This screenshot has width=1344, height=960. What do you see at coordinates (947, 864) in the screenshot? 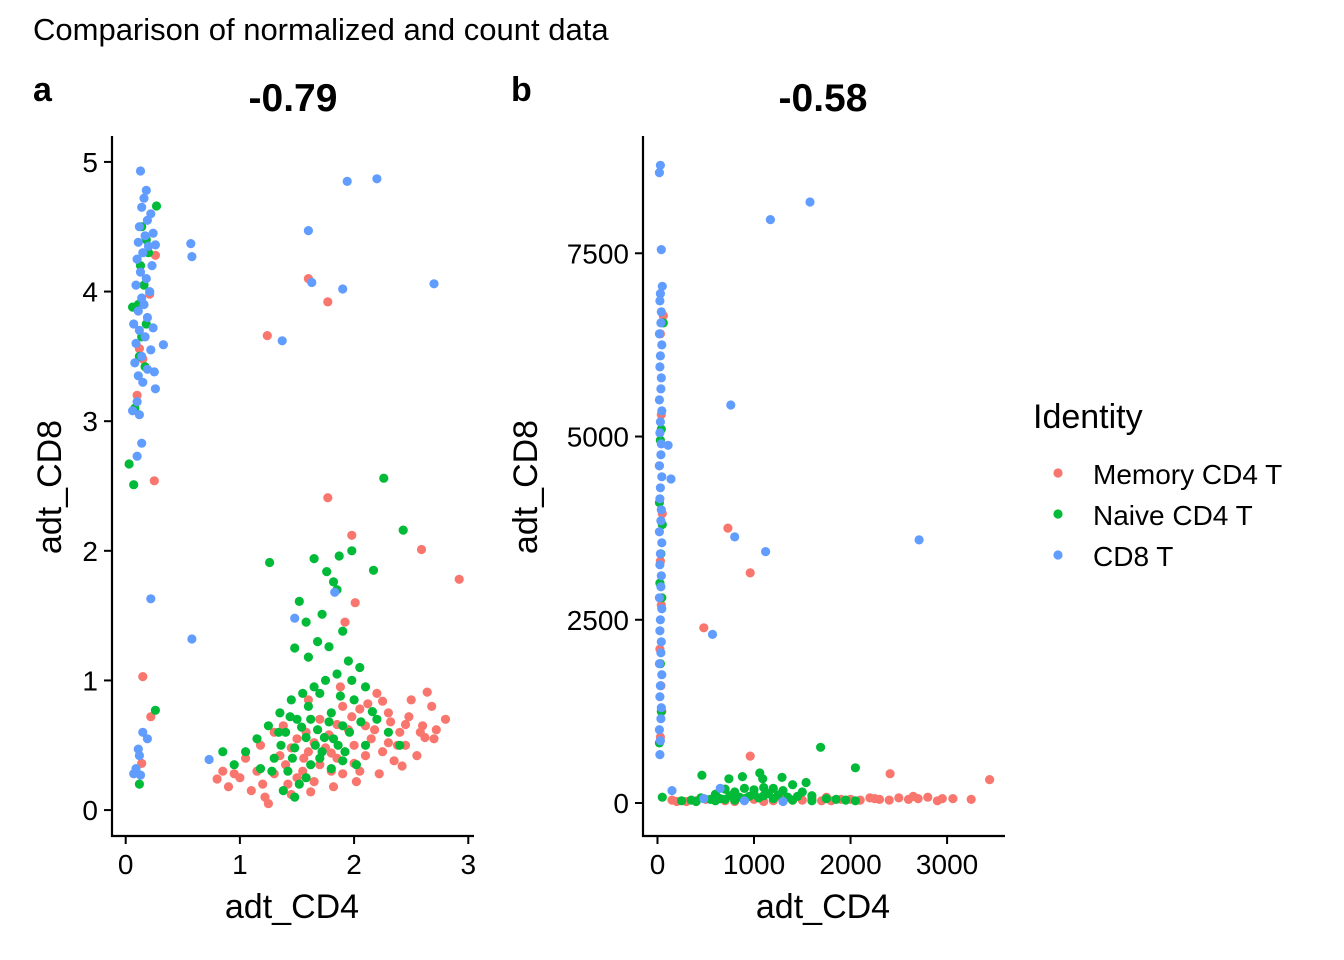
I see `panel-b-x-tick-label: 3000` at bounding box center [947, 864].